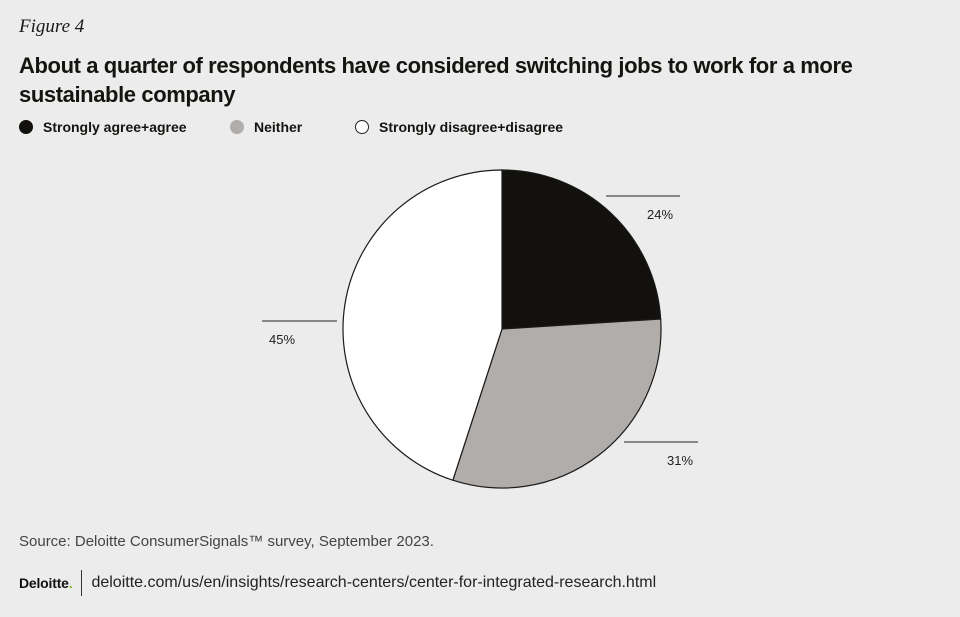  I want to click on footer-divider, so click(82, 583).